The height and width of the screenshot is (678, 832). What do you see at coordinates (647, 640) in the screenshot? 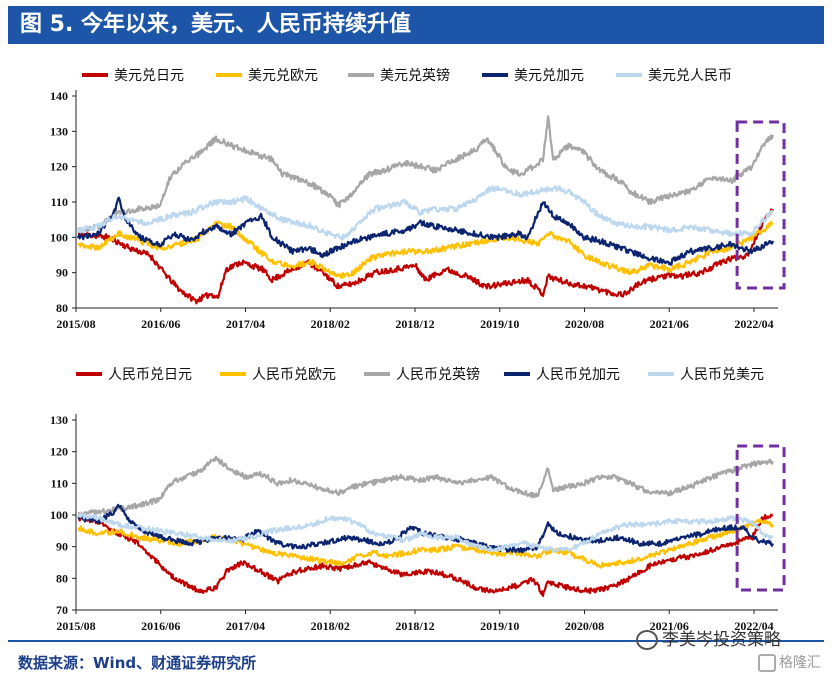
I see `wechat-icon` at bounding box center [647, 640].